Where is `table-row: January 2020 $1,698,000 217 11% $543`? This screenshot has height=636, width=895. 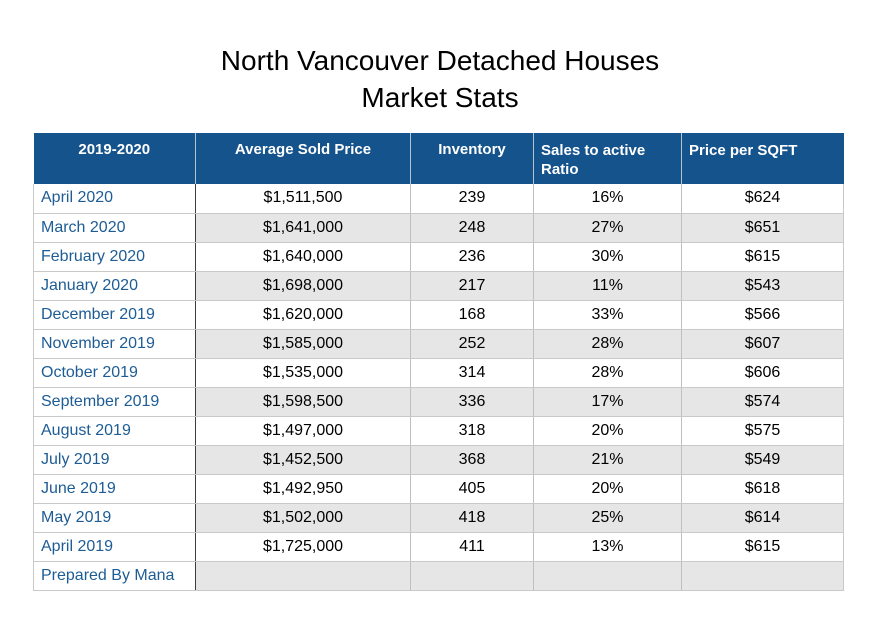
table-row: January 2020 $1,698,000 217 11% $543 is located at coordinates (438, 286).